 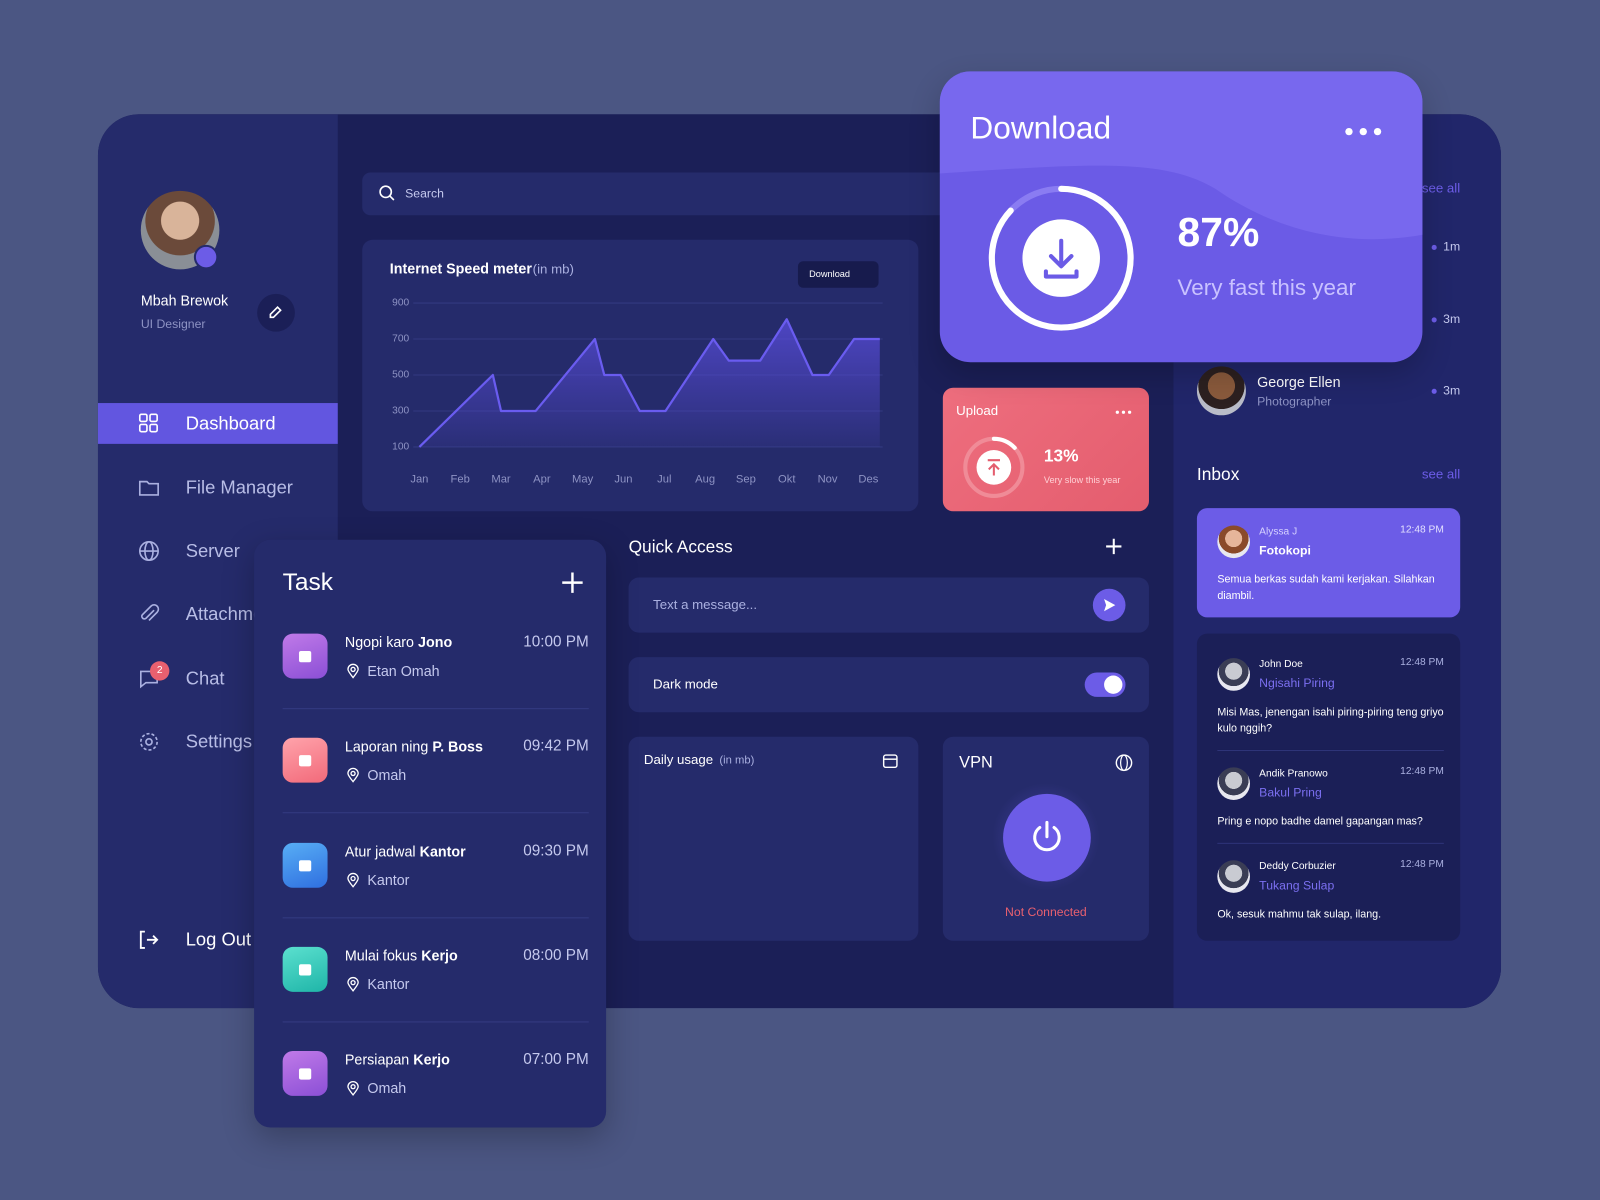 I want to click on download-icon, so click(x=1061, y=258).